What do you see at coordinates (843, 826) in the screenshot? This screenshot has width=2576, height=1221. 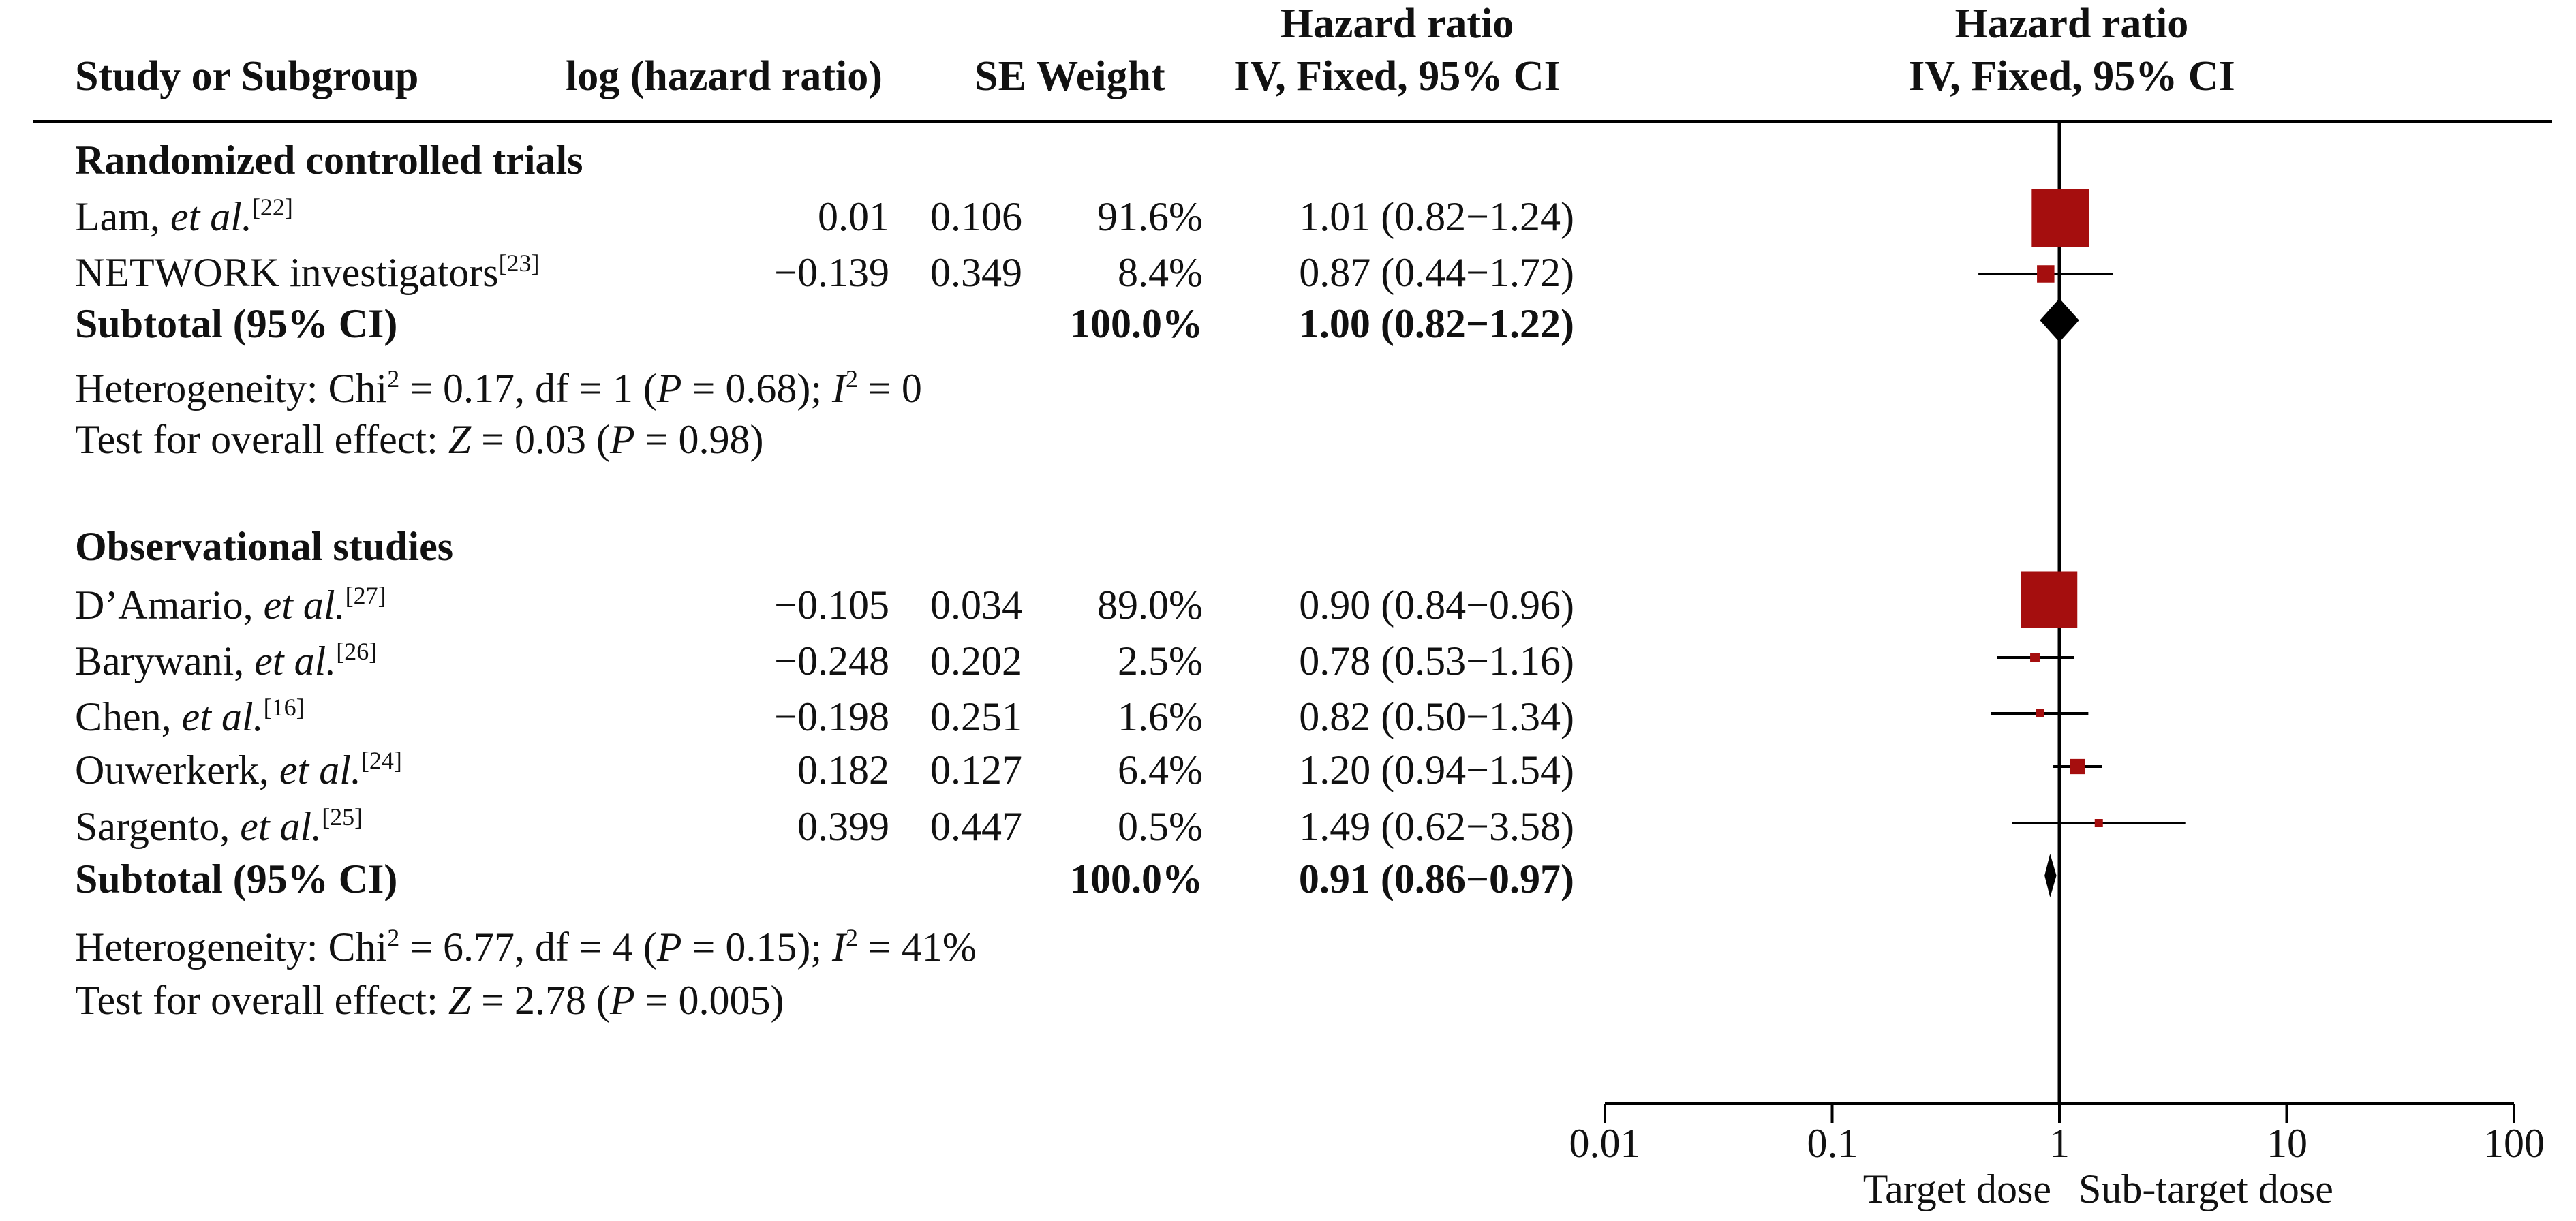 I see `study-log-hr: 0.399` at bounding box center [843, 826].